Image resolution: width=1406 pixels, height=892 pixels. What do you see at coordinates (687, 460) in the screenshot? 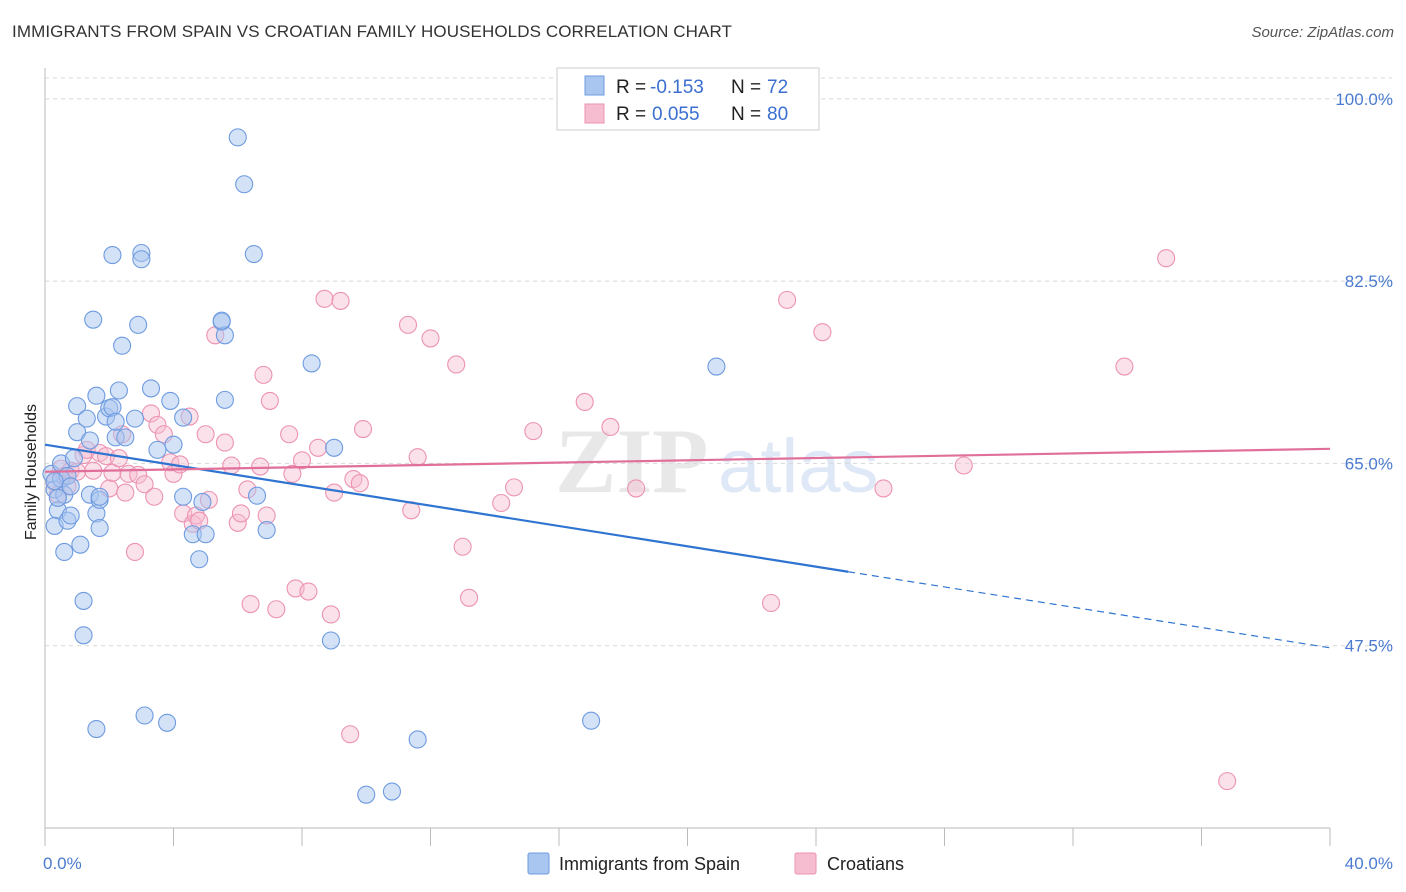
I see `croatian-trend-line` at bounding box center [687, 460].